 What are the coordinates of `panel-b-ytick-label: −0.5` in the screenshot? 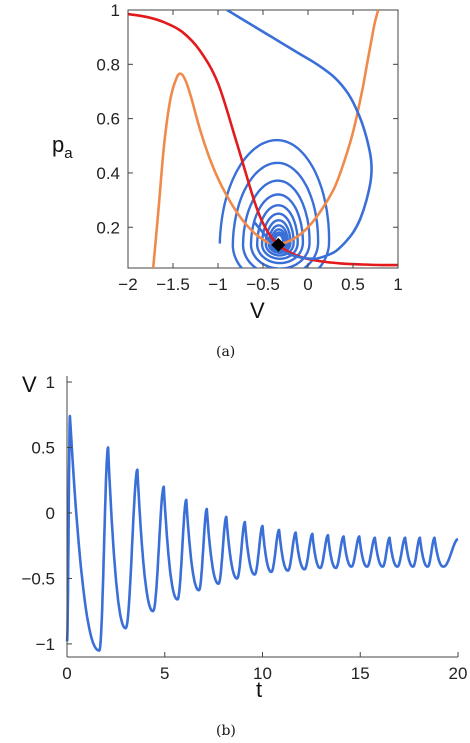 It's located at (38, 578).